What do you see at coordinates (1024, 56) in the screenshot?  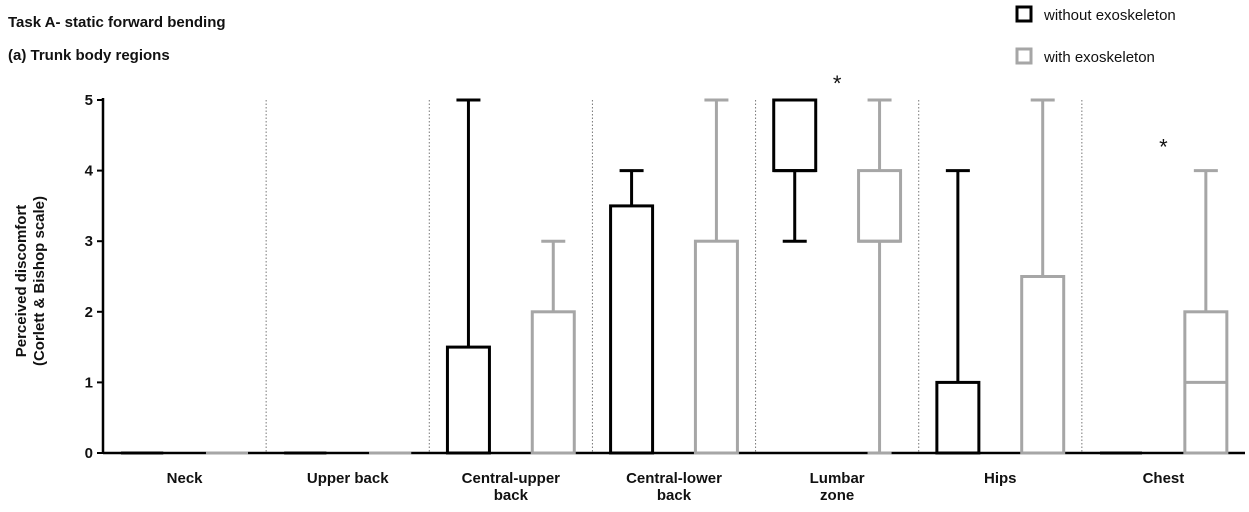 I see `legend-swatch-with` at bounding box center [1024, 56].